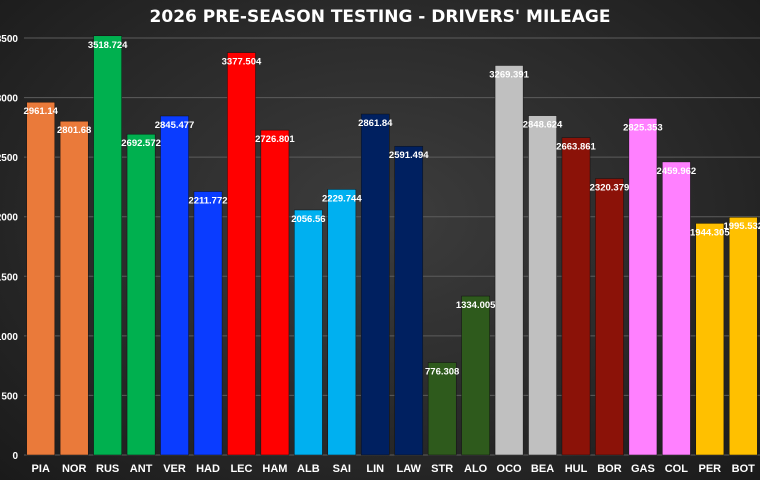 The width and height of the screenshot is (760, 480). I want to click on y-tick-label: 3500, so click(9, 39).